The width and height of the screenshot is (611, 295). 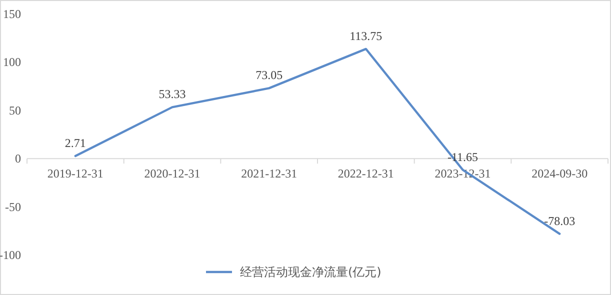 What do you see at coordinates (75, 143) in the screenshot?
I see `data-label: 2.71` at bounding box center [75, 143].